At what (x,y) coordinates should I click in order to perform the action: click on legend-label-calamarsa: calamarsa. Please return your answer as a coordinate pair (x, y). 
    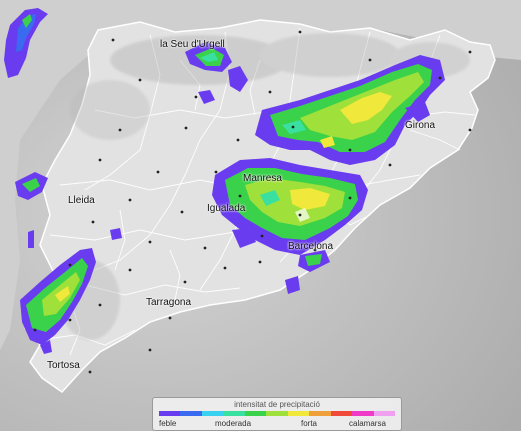
    Looking at the image, I should click on (367, 423).